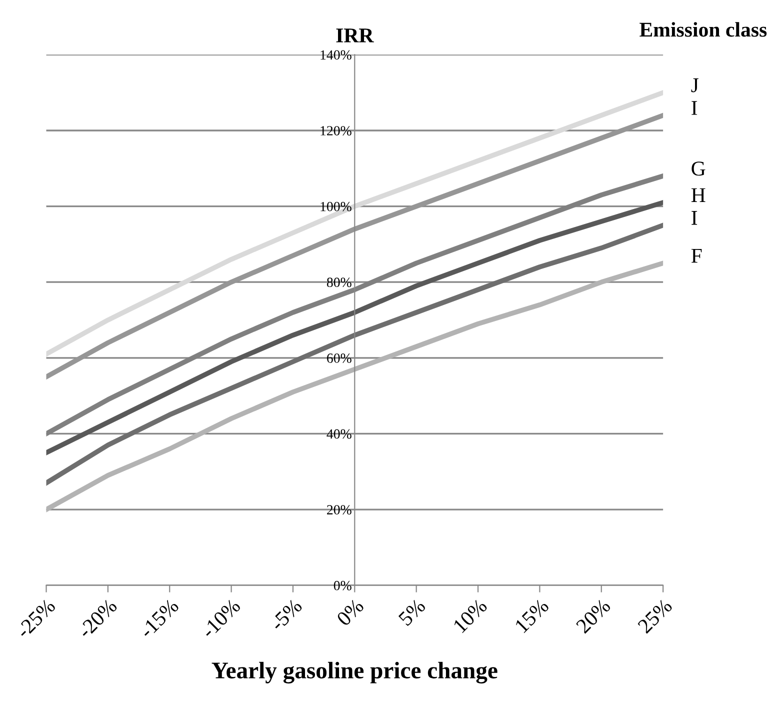  I want to click on y-tick-label: 0%, so click(343, 585).